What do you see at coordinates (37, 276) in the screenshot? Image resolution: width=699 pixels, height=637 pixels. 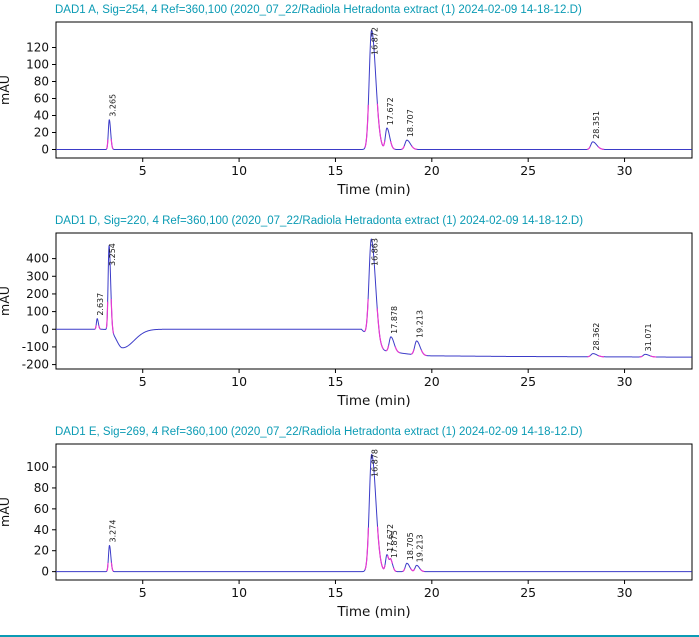 I see `svg-text: 300` at bounding box center [37, 276].